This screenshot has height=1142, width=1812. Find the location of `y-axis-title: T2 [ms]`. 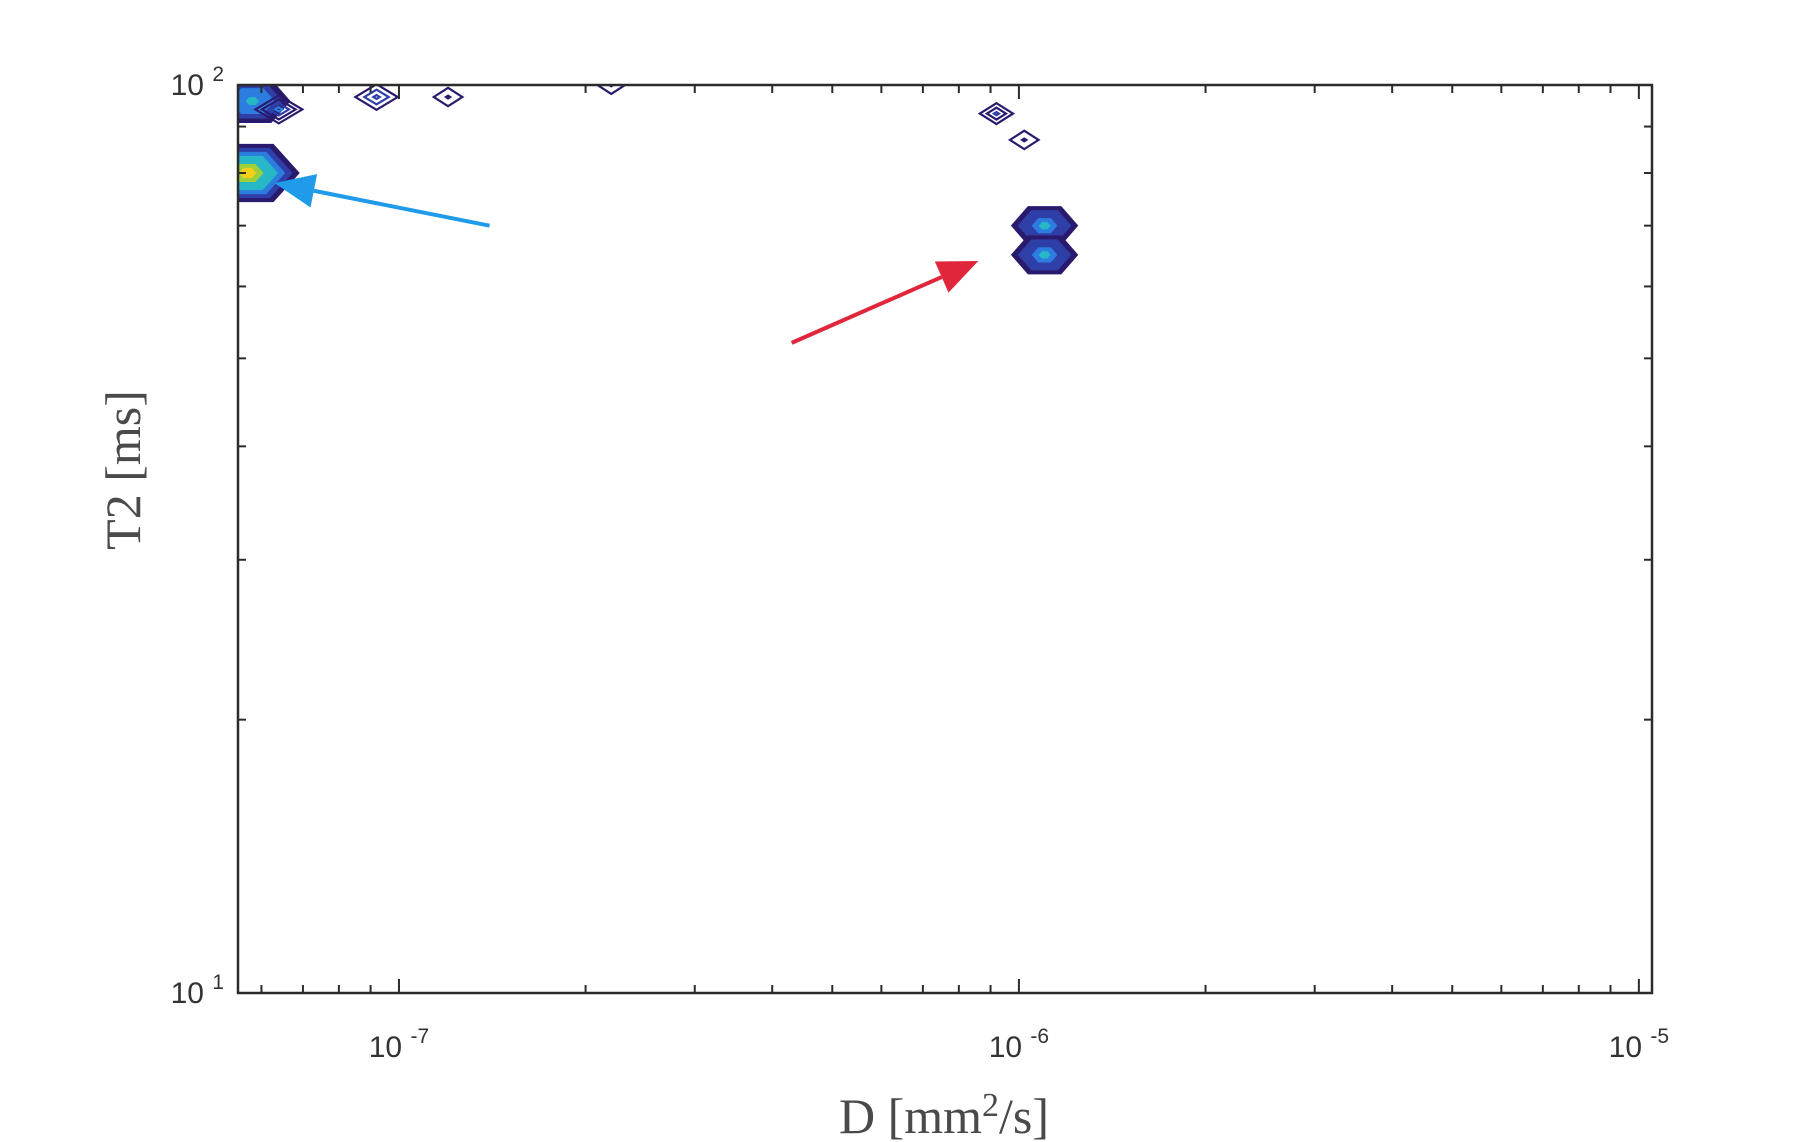

y-axis-title: T2 [ms] is located at coordinates (123, 470).